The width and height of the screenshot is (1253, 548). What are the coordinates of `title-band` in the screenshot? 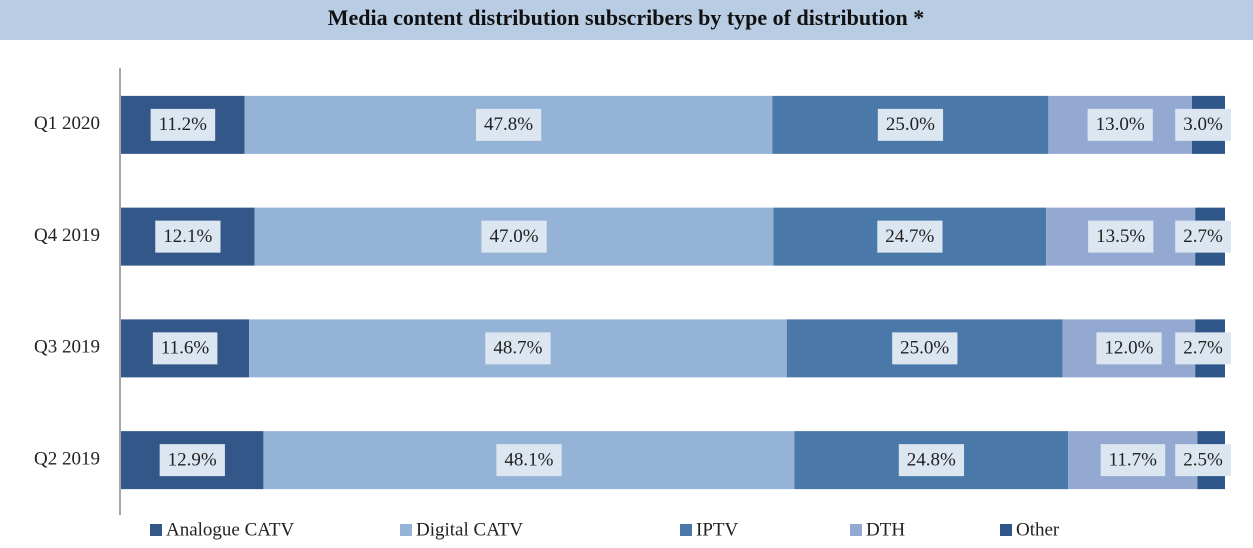 It's located at (626, 20).